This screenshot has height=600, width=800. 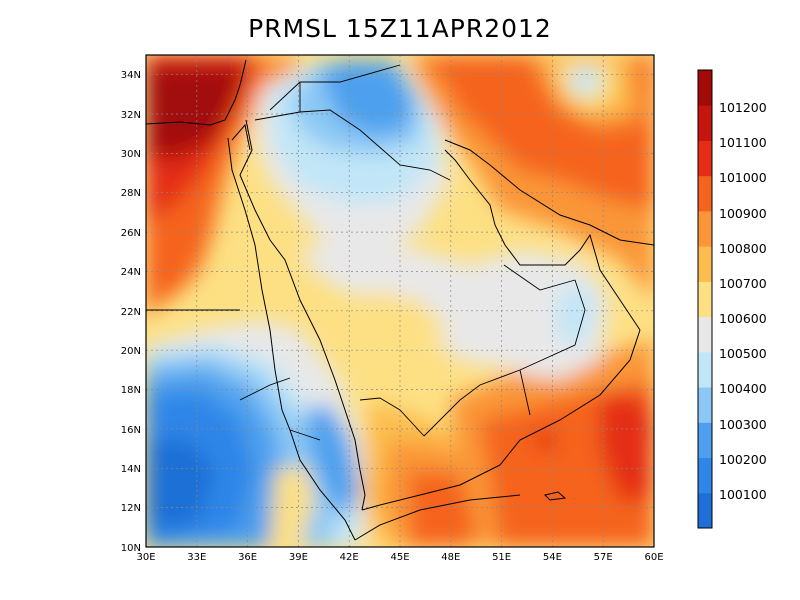 I want to click on x-tick-label: 48E, so click(x=450, y=557).